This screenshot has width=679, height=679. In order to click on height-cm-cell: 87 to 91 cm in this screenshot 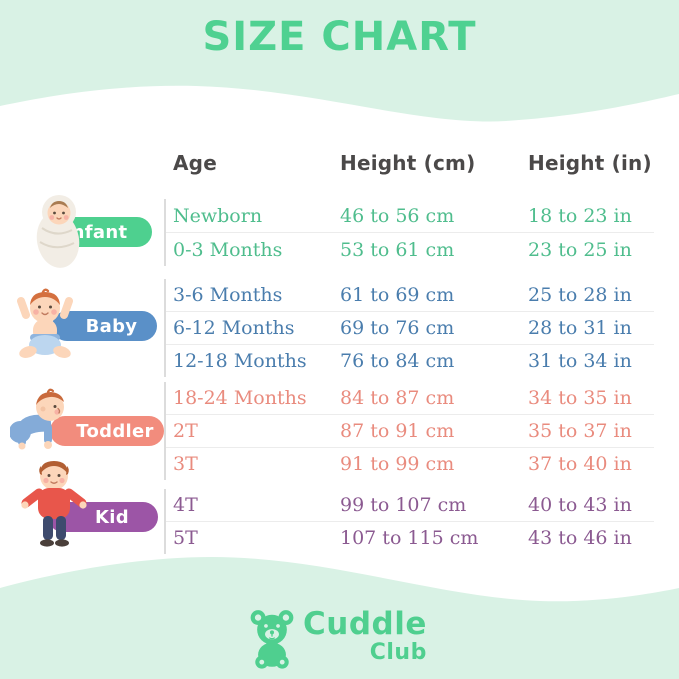, I will do `click(397, 431)`.